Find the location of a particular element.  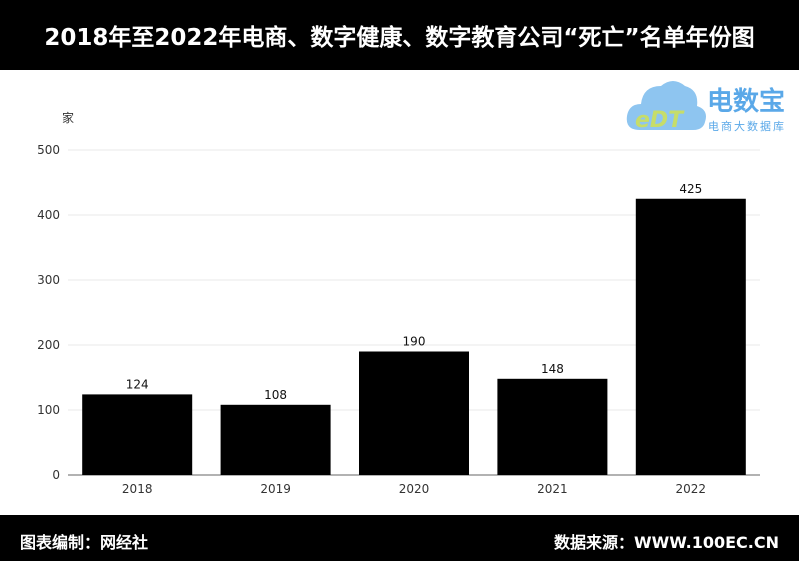

x-tick-label: 2022 is located at coordinates (691, 489).